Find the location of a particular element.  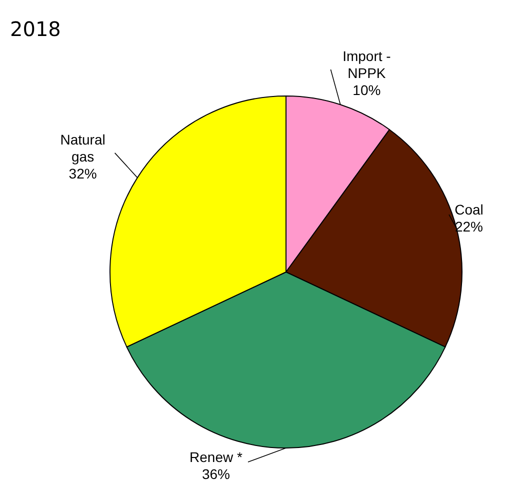

data-label: 10% is located at coordinates (366, 90).